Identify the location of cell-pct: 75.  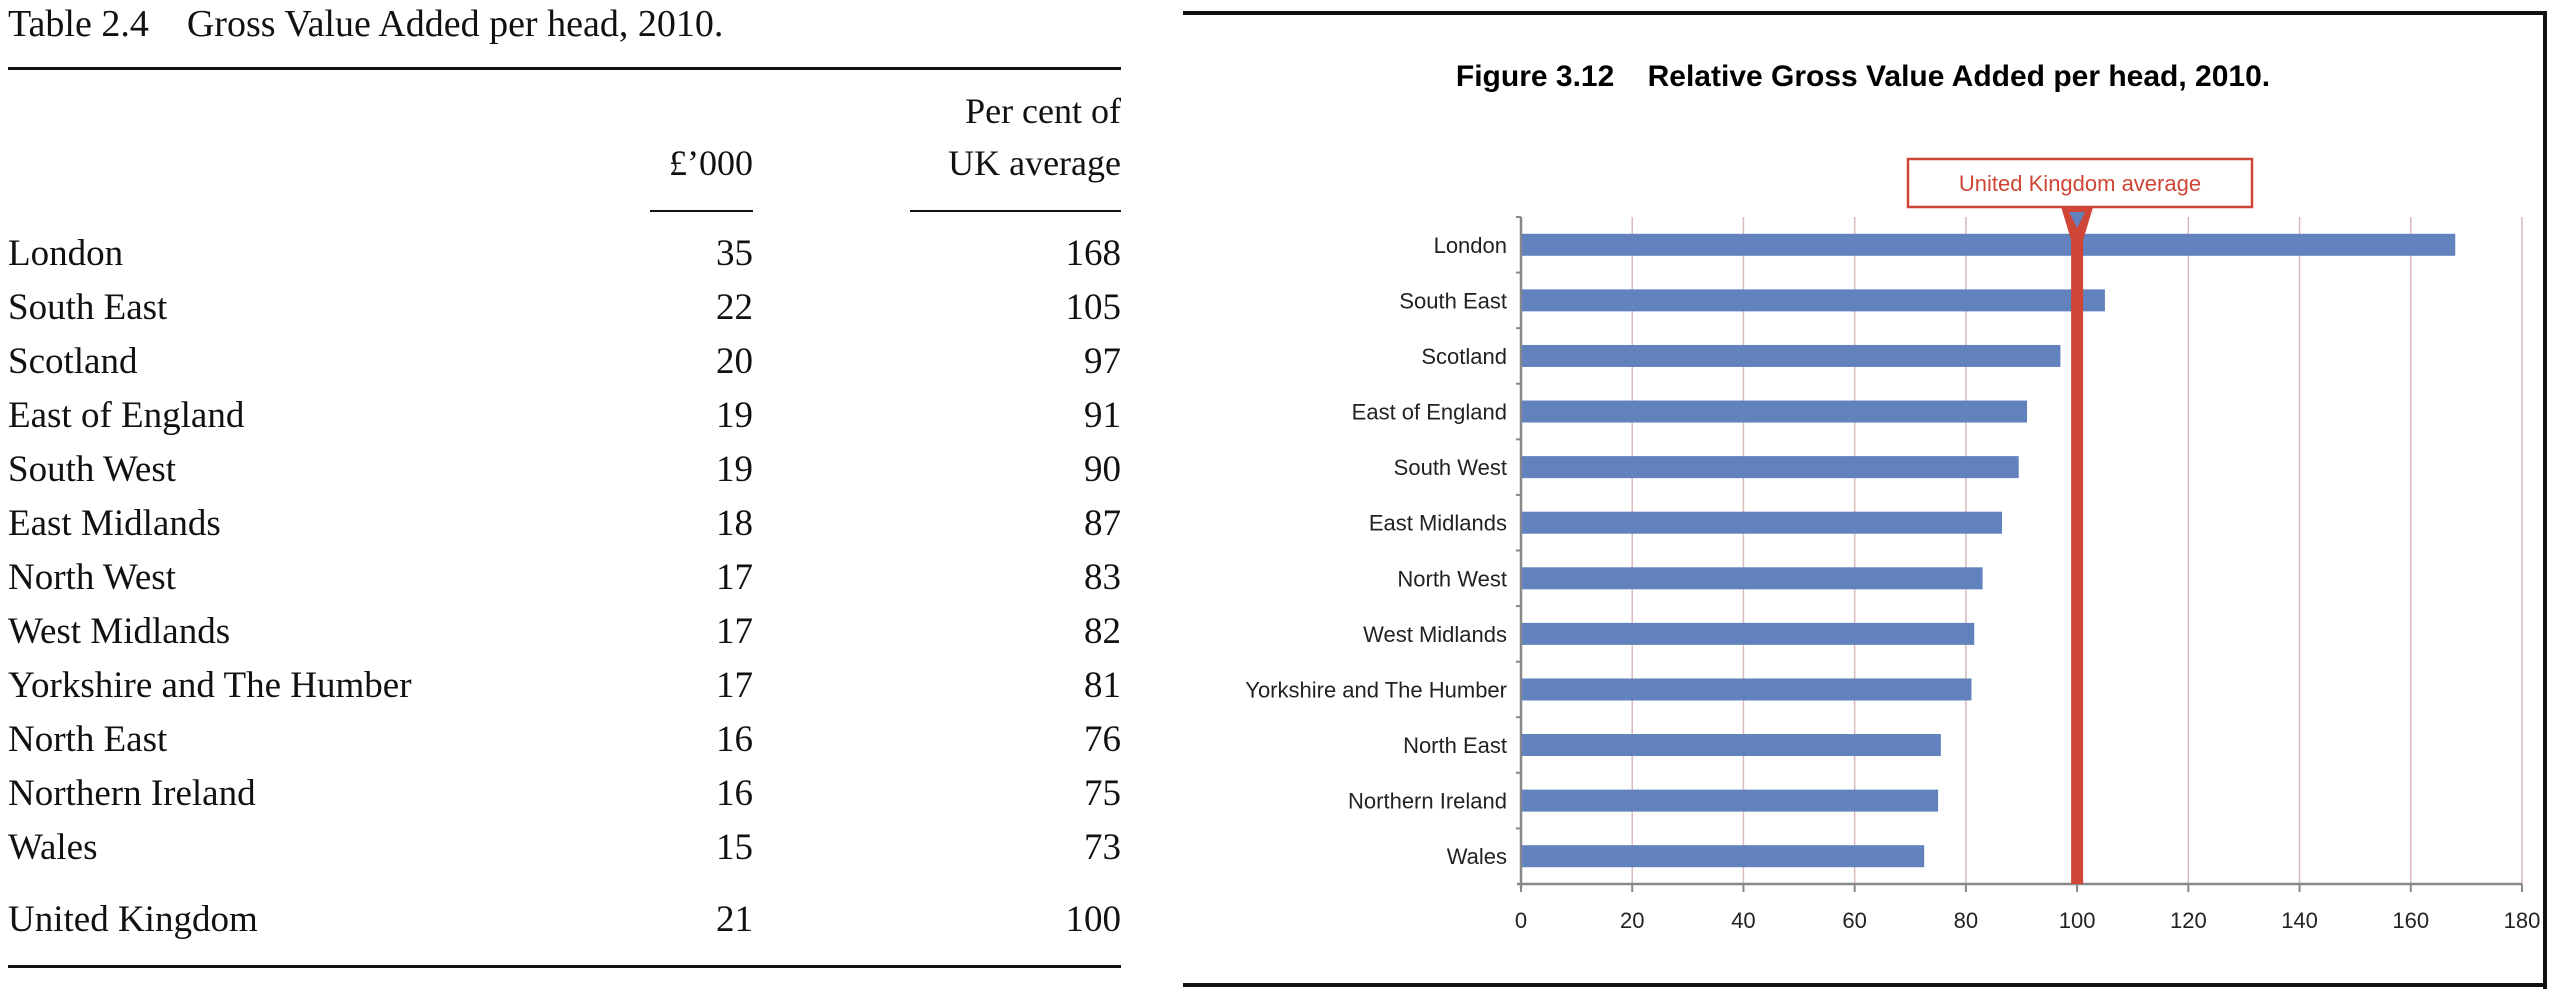
(1102, 793).